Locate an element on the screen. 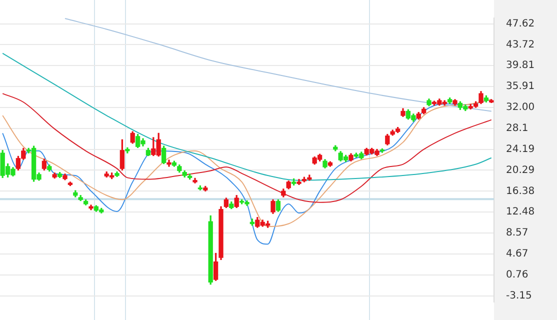  y-tick-label: 43.72 is located at coordinates (520, 44).